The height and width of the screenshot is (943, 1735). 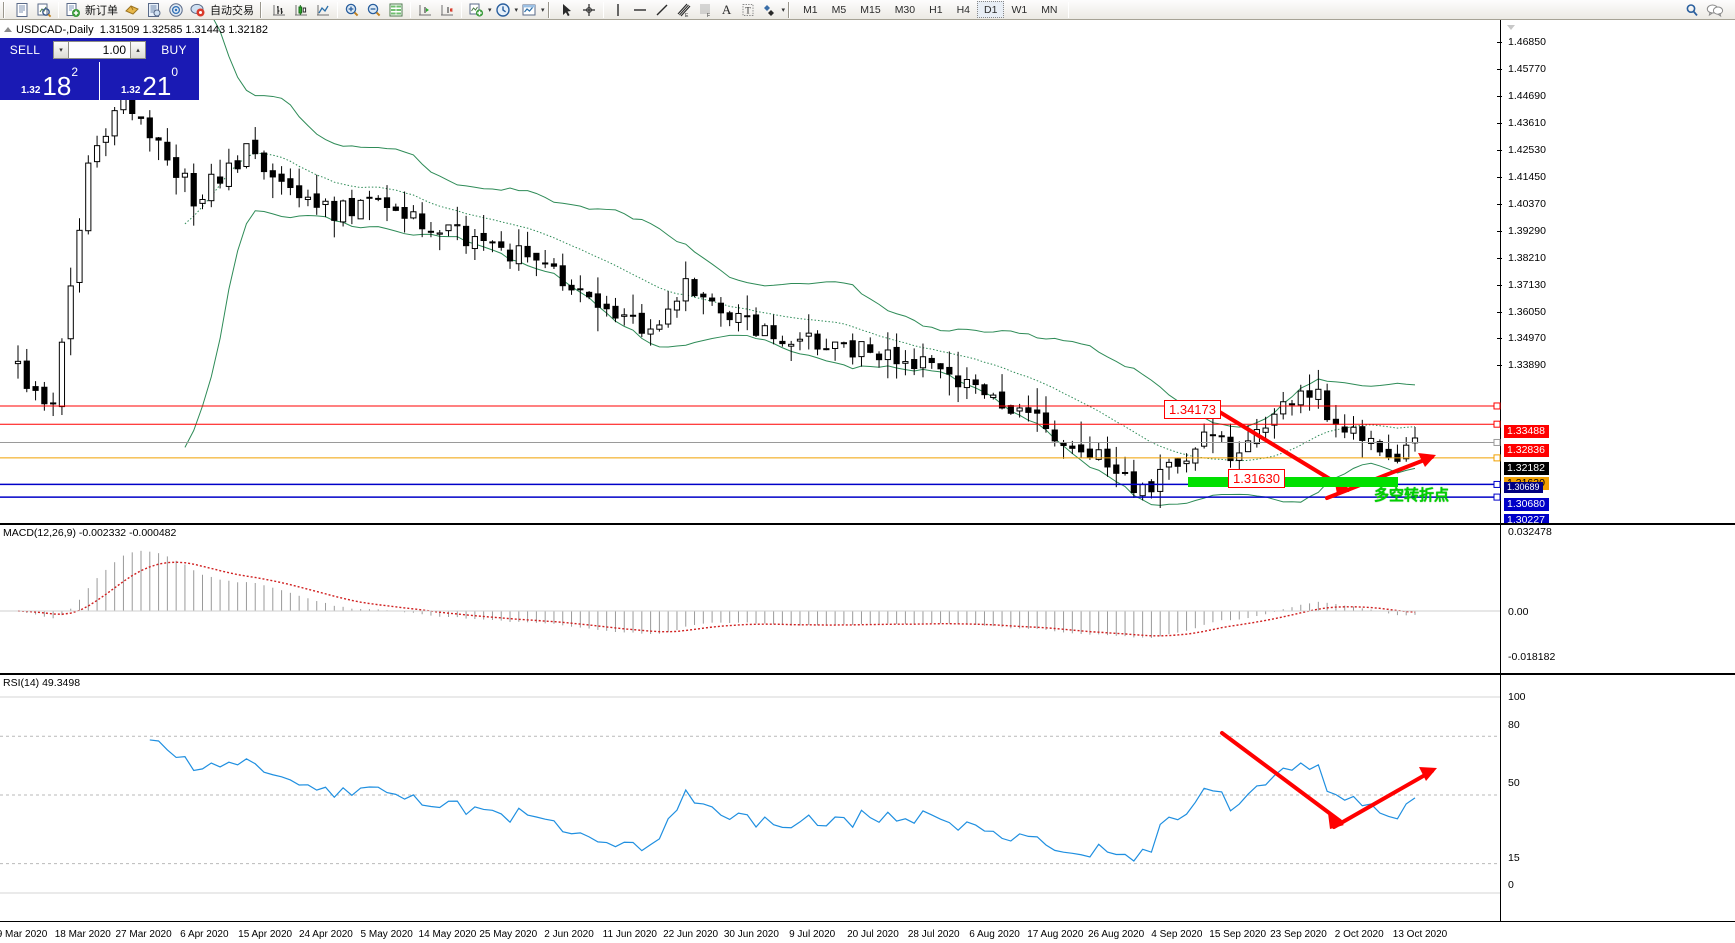 I want to click on date-tick-label: 14 May 2020, so click(x=447, y=934).